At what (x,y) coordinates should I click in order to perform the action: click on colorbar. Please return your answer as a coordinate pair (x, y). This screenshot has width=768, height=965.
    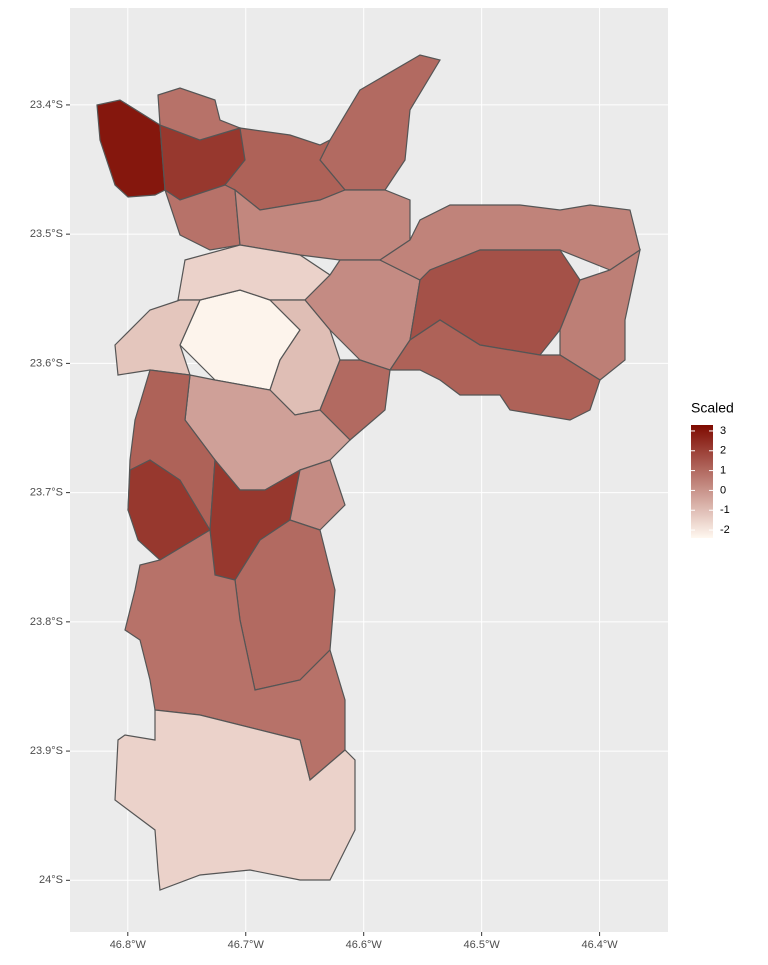
    Looking at the image, I should click on (702, 481).